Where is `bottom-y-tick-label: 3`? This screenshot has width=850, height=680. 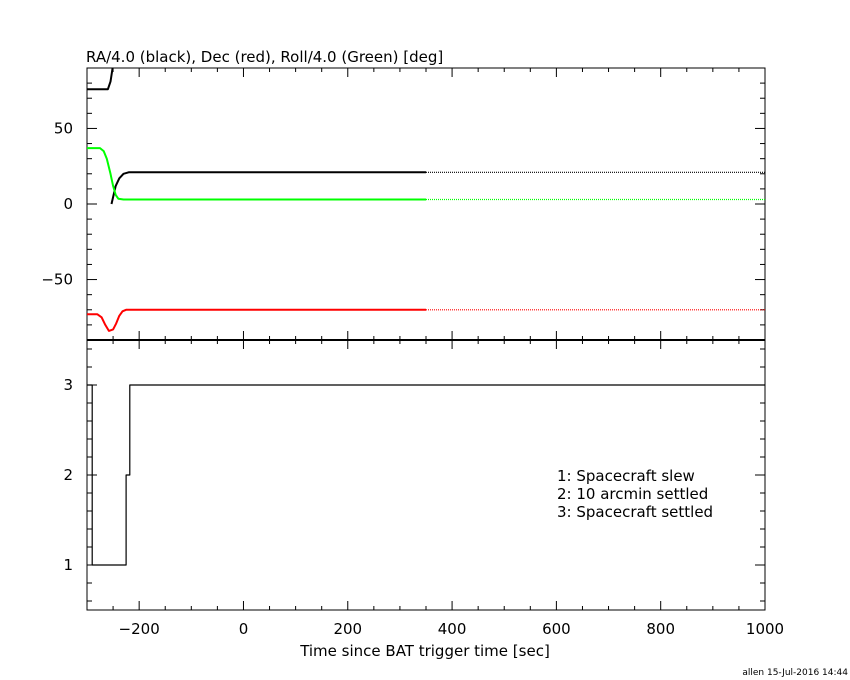 bottom-y-tick-label: 3 is located at coordinates (68, 385).